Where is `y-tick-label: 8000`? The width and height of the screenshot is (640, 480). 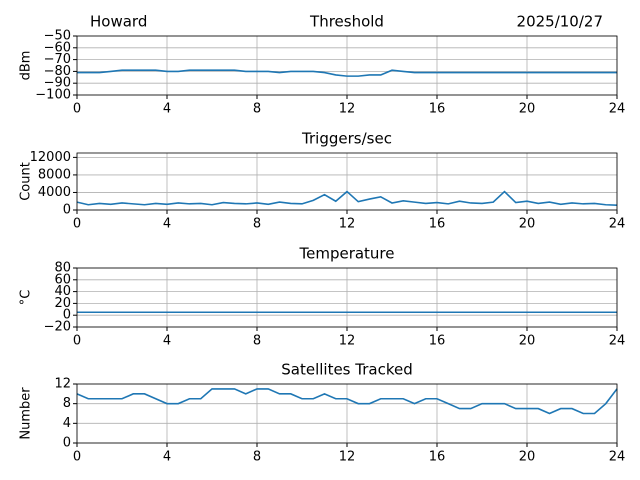 y-tick-label: 8000 is located at coordinates (54, 174).